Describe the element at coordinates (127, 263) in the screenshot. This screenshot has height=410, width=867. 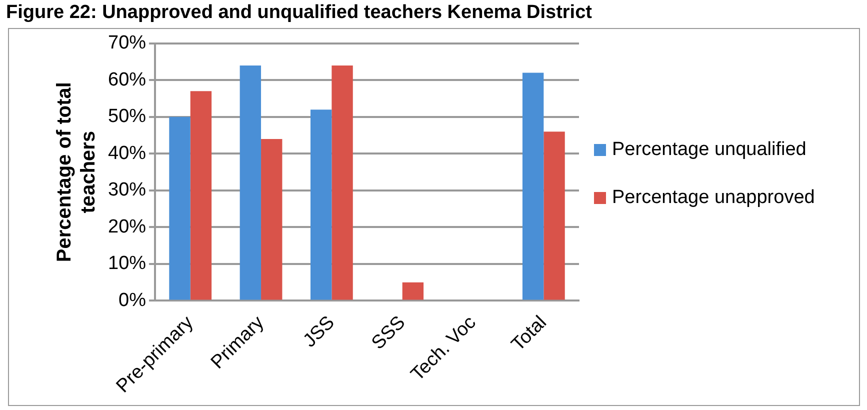
I see `y-tick-label: 10%` at that location.